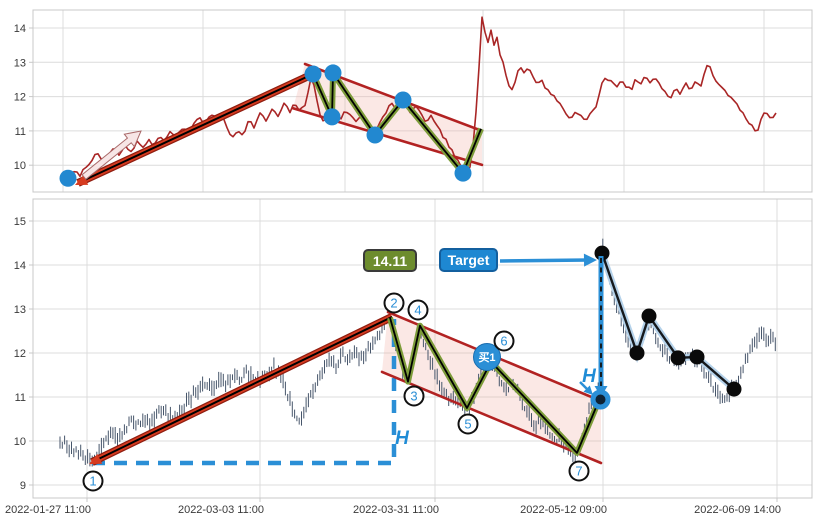  What do you see at coordinates (20, 222) in the screenshot?
I see `y-axis-tick-label: 15` at bounding box center [20, 222].